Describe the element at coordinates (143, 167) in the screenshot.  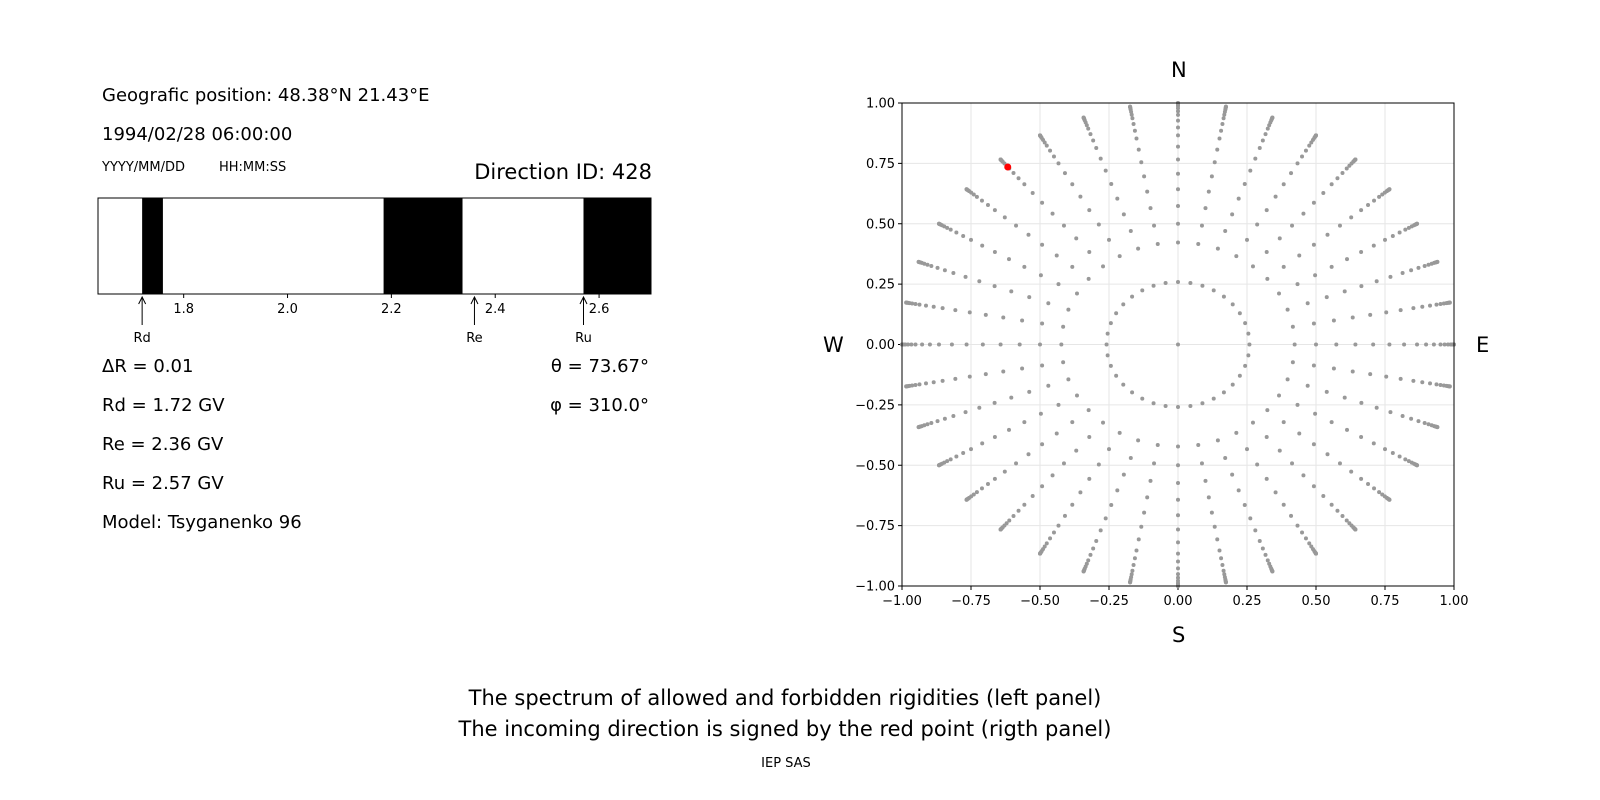
I see `date-format: YYYY/MM/DD` at that location.